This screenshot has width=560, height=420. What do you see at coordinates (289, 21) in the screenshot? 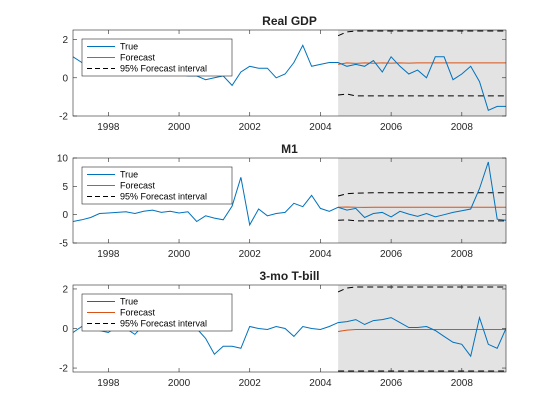
I see `chart-title: Real GDP` at bounding box center [289, 21].